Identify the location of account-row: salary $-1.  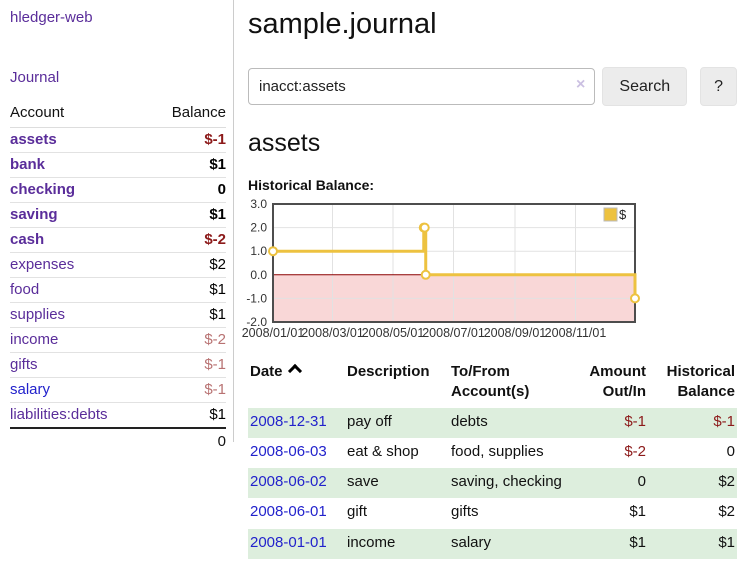
(118, 390).